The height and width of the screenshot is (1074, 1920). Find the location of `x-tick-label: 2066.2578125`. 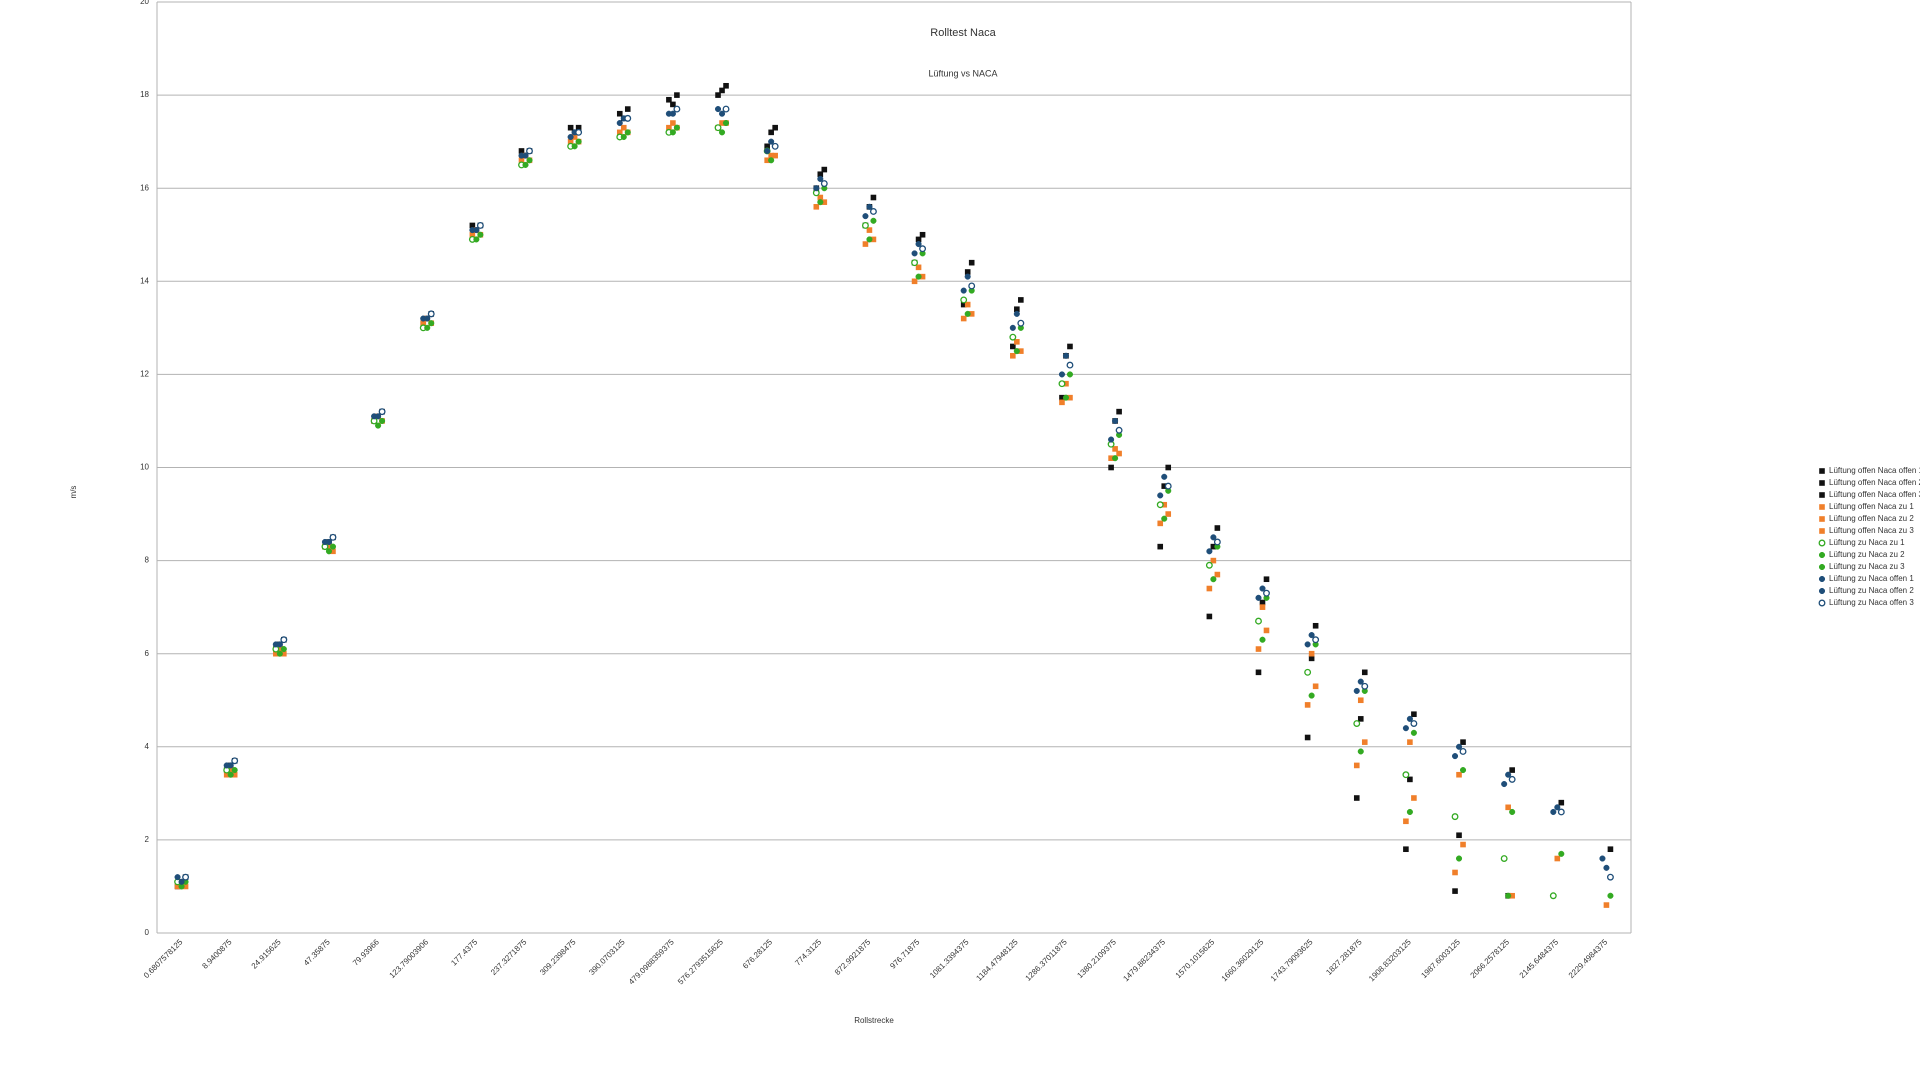

x-tick-label: 2066.2578125 is located at coordinates (1490, 958).